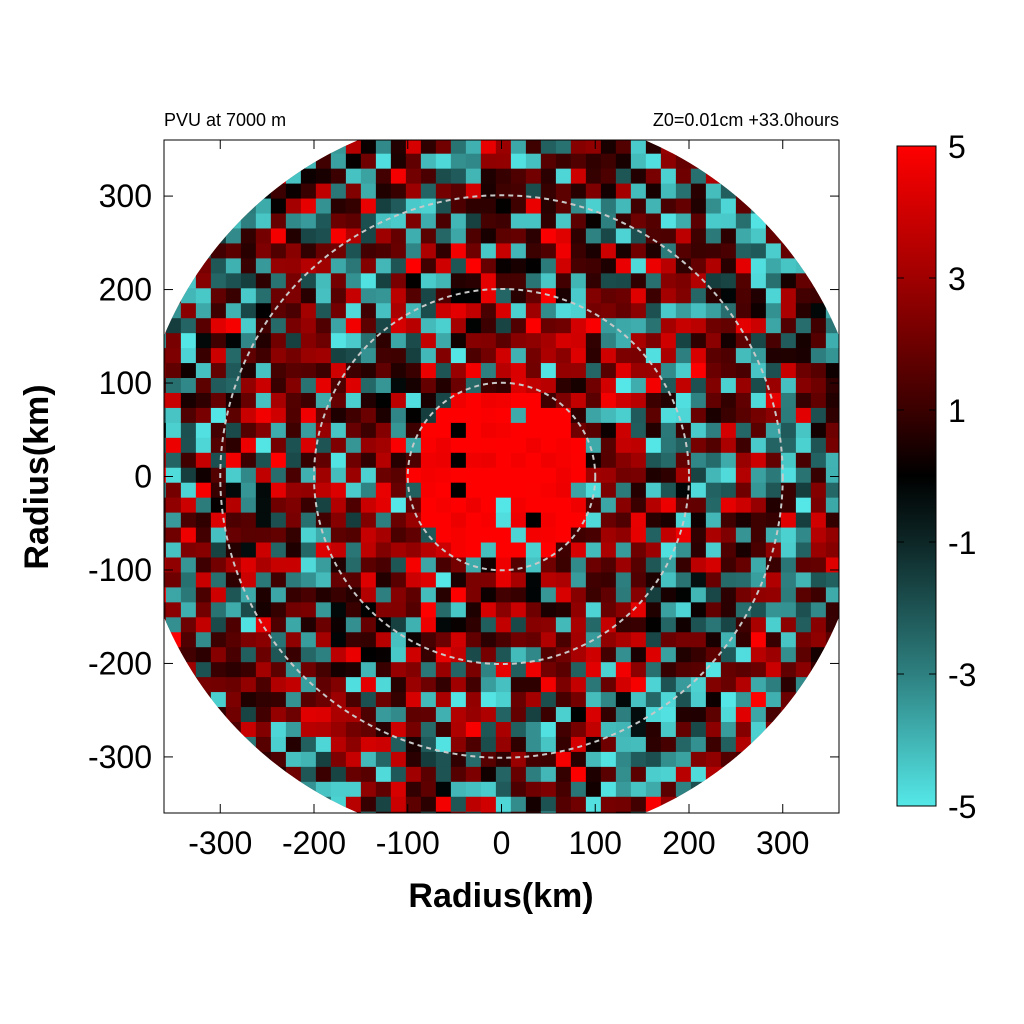 This screenshot has height=1024, width=1024. I want to click on x-tick-label: 200, so click(688, 843).